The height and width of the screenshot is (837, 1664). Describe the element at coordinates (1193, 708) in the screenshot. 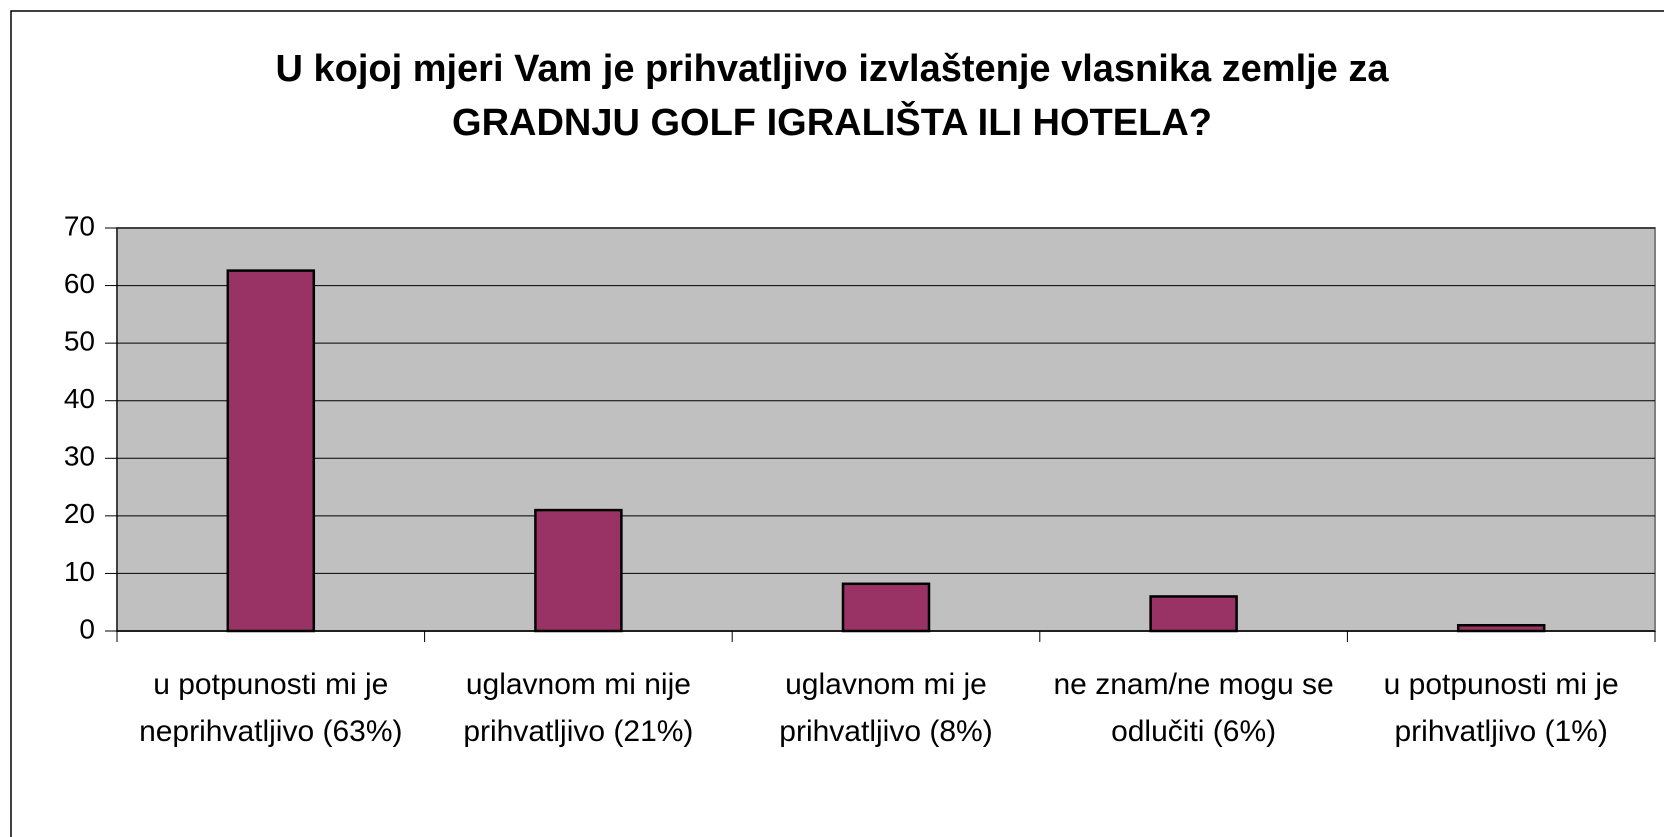

I see `x-tick-label: ne znam/ne mogu se odlučiti (6%)` at that location.